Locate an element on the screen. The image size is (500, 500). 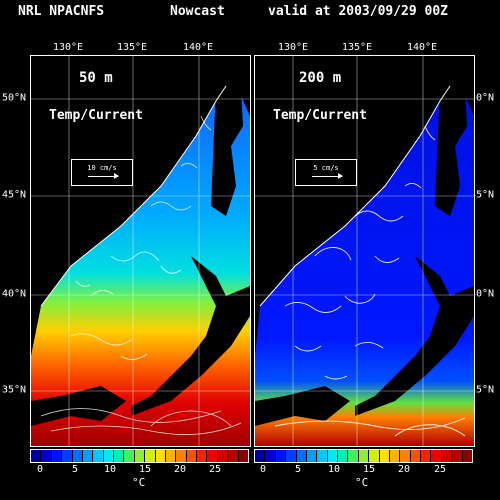
reference-vector-box-50m: 10 cm/s is located at coordinates (102, 172).